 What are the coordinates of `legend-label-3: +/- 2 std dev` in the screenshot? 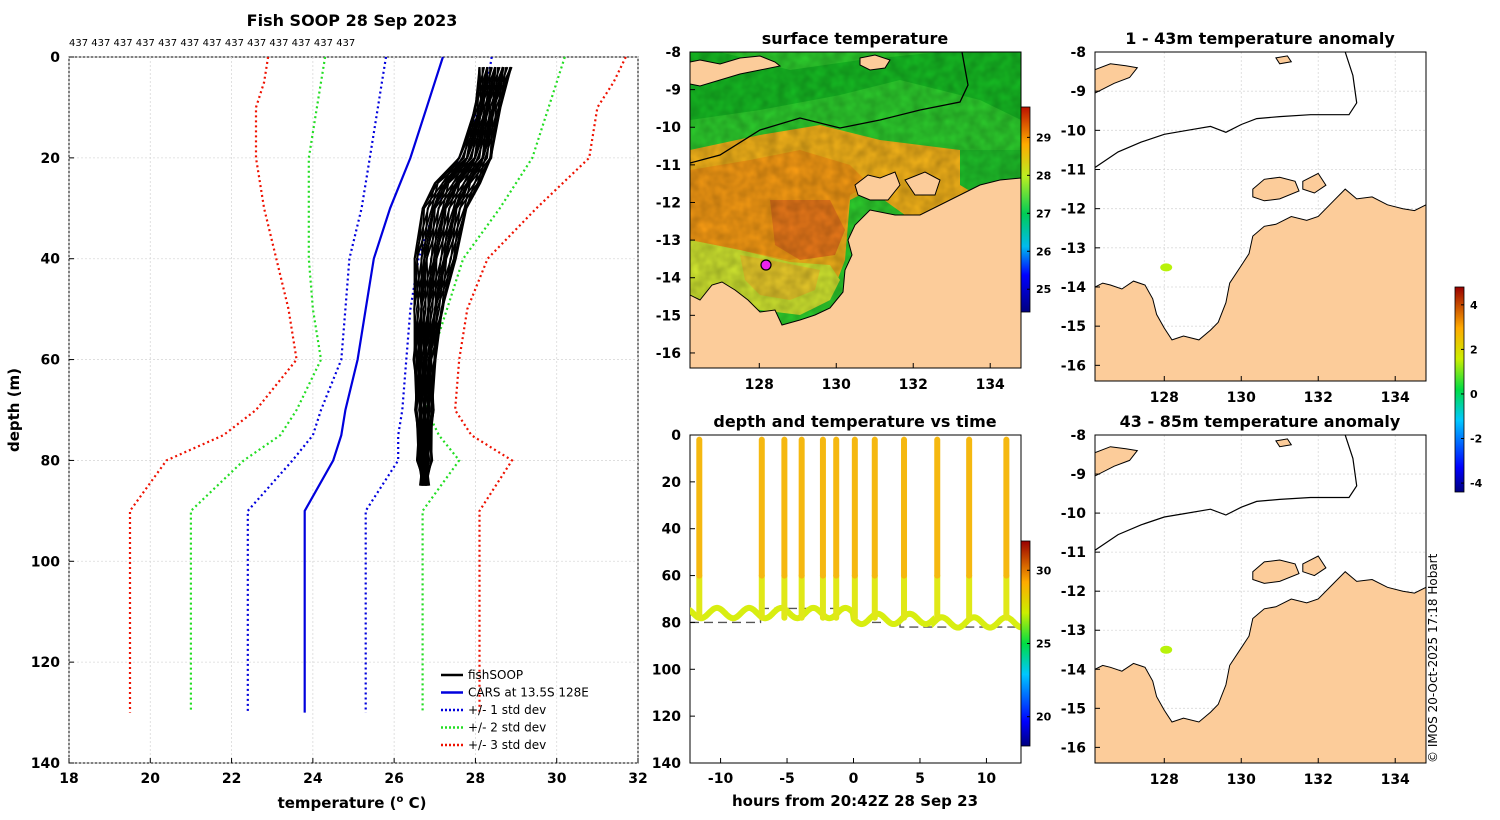 It's located at (507, 728).